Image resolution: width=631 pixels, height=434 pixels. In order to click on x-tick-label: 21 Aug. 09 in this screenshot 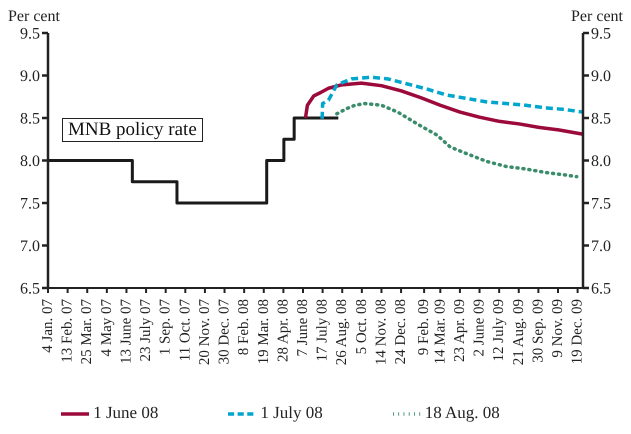, I will do `click(518, 332)`.